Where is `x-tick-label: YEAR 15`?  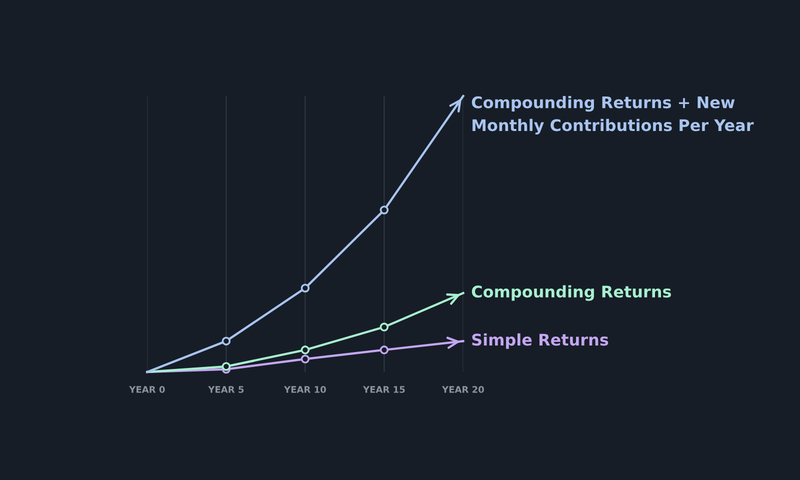 x-tick-label: YEAR 15 is located at coordinates (383, 389).